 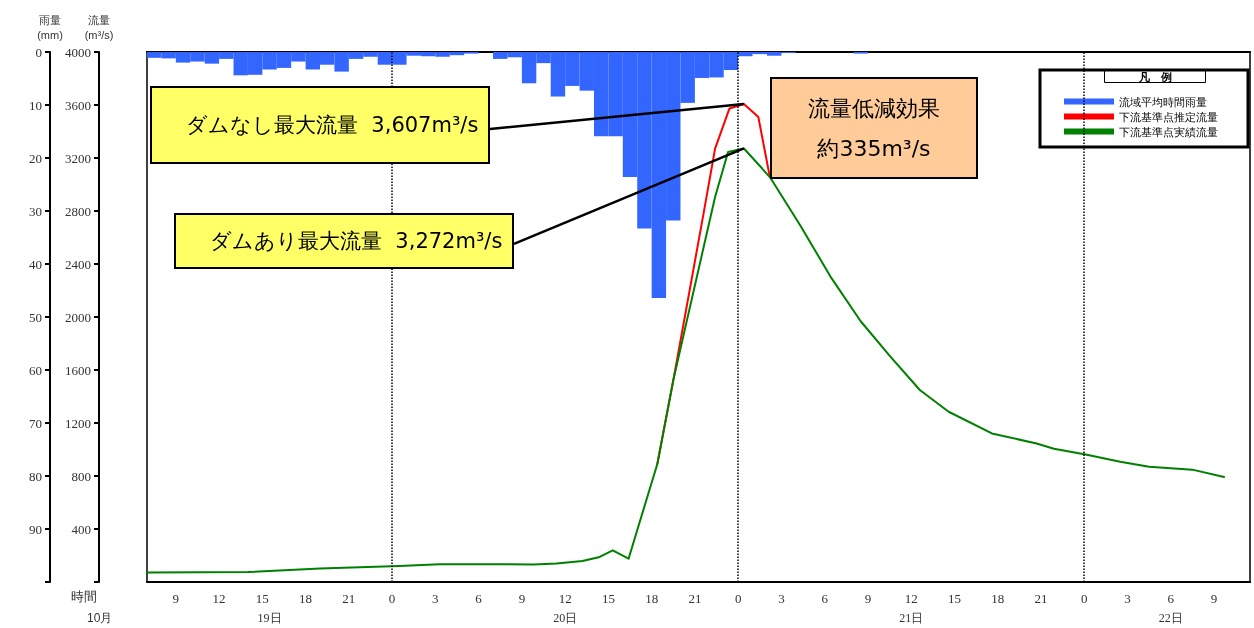 What do you see at coordinates (78, 105) in the screenshot?
I see `y-tick-label: 3600` at bounding box center [78, 105].